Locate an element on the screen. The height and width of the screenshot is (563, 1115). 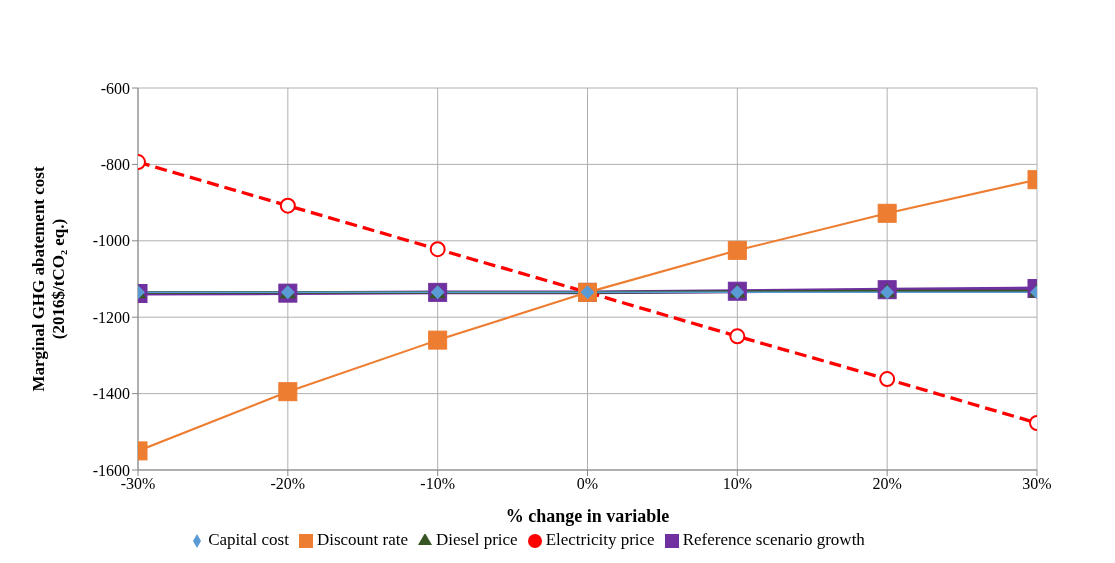
y-tick-label: -1400 is located at coordinates (111, 394).